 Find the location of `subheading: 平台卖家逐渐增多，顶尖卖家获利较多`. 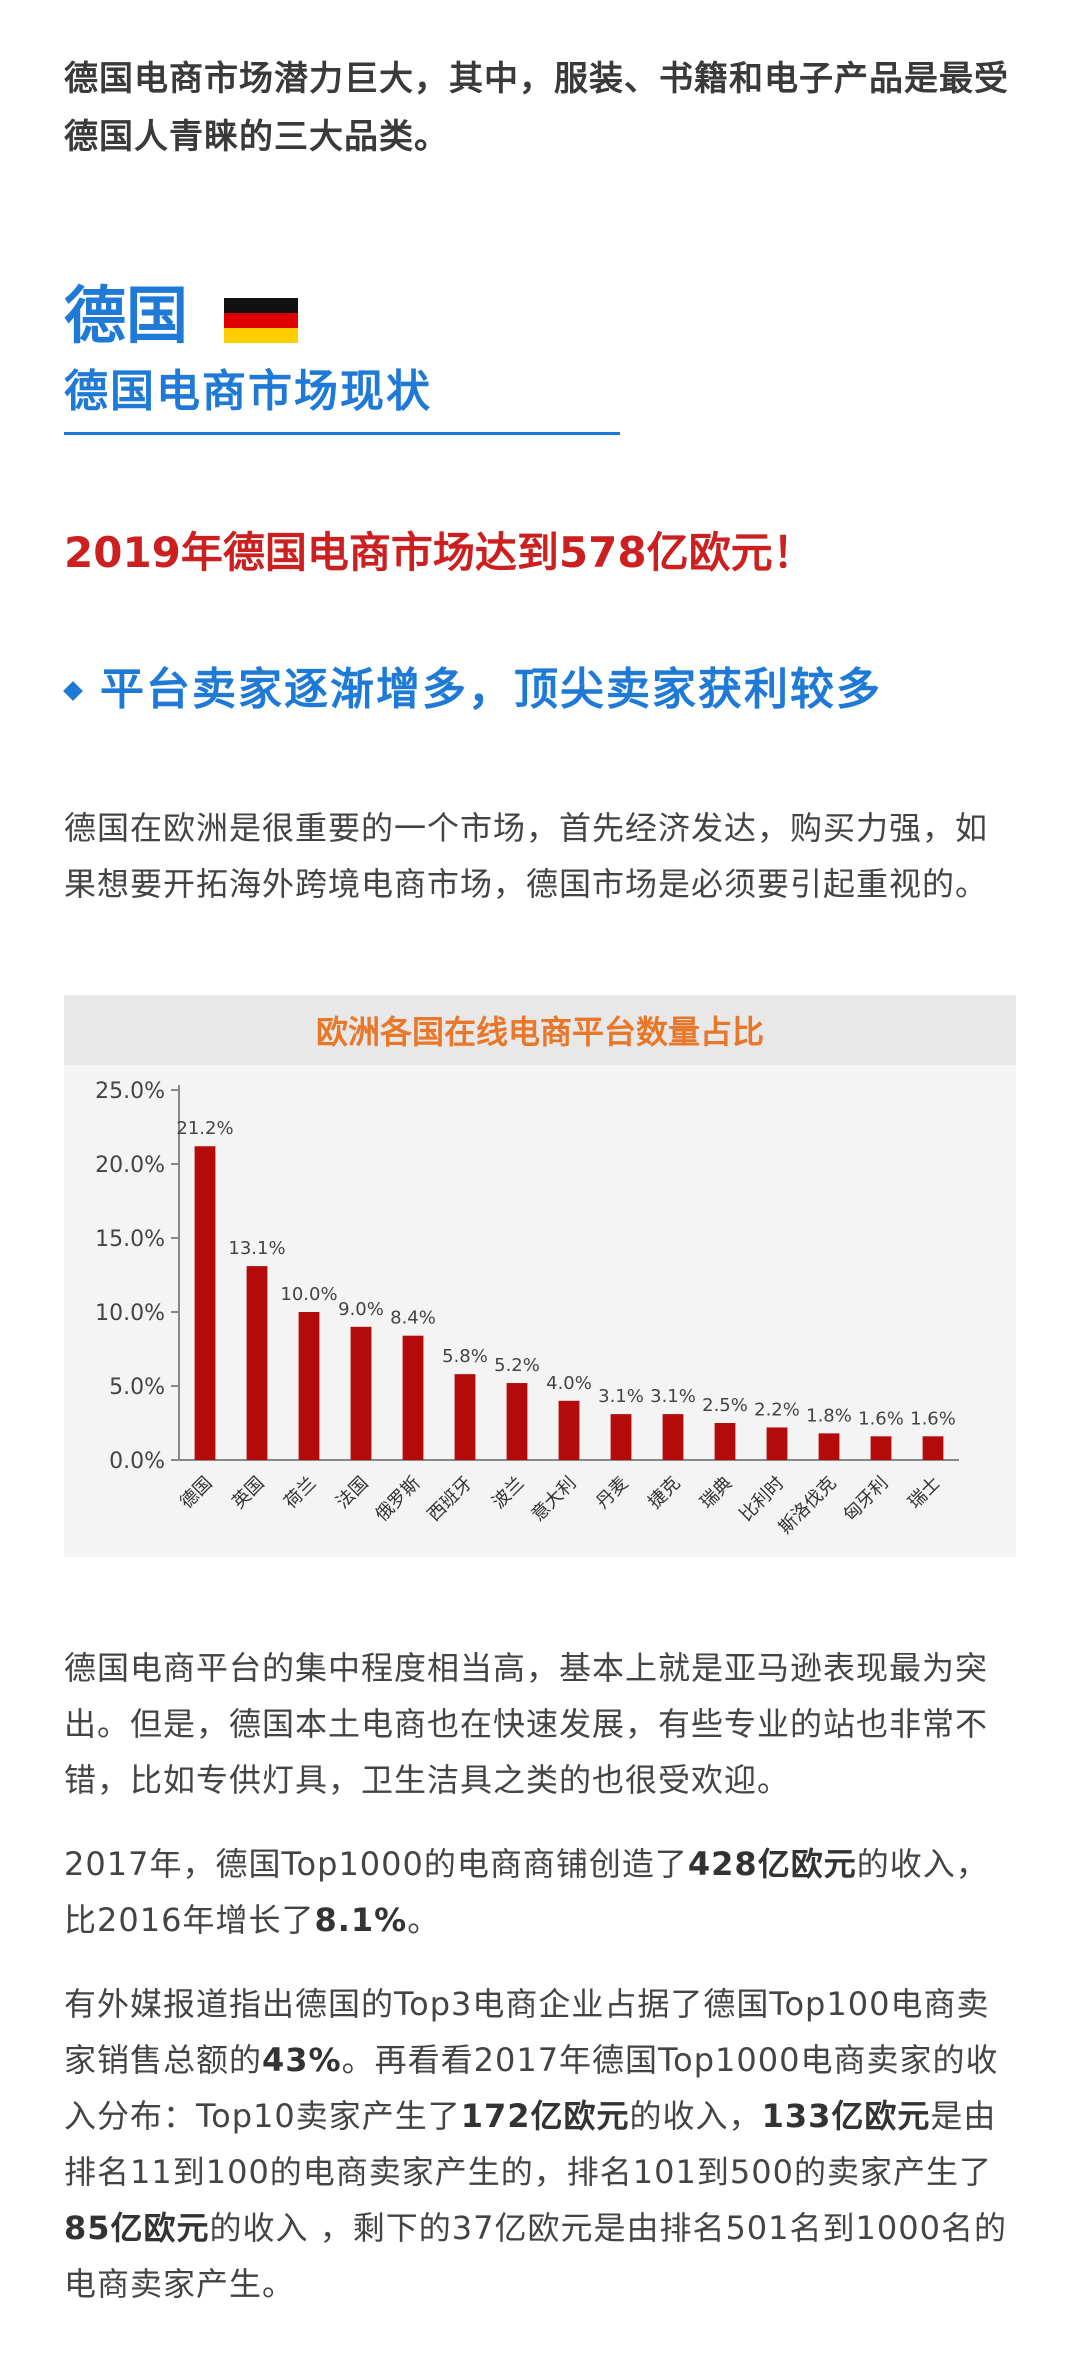

subheading: 平台卖家逐渐增多，顶尖卖家获利较多 is located at coordinates (491, 689).